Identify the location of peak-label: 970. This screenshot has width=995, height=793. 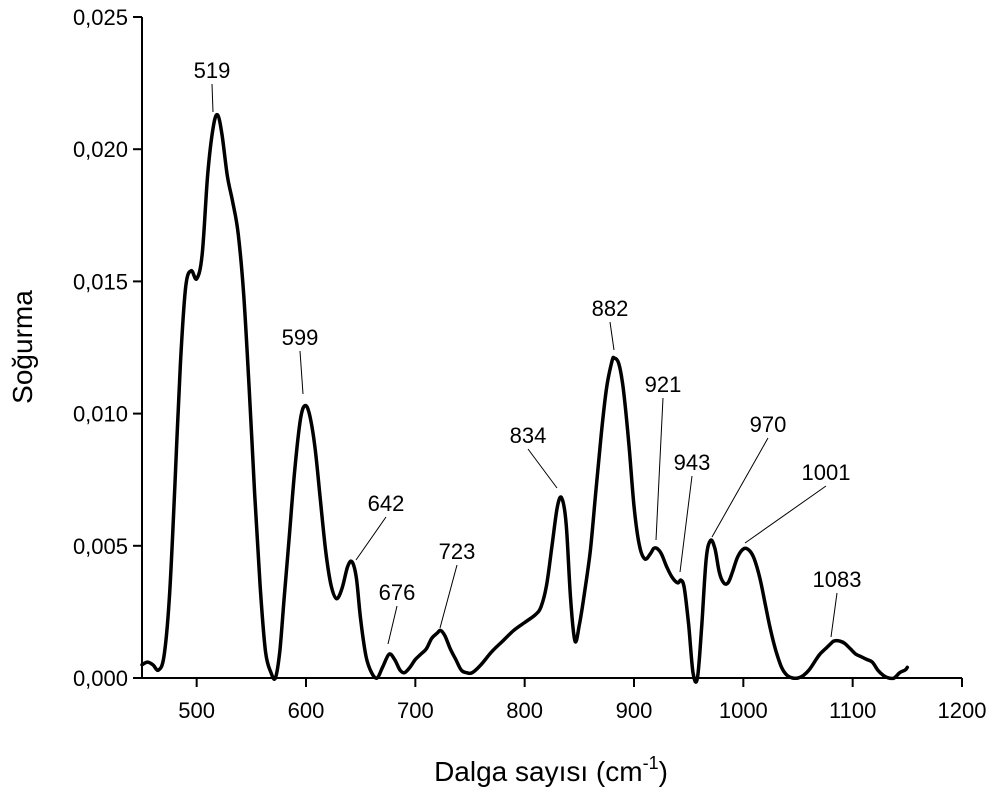
(768, 424).